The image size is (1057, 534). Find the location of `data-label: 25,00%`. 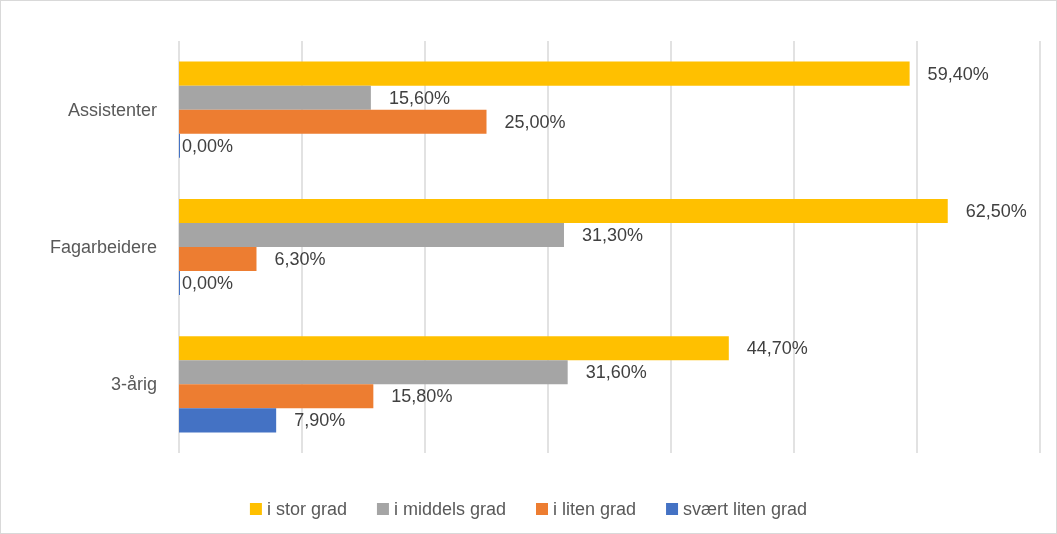

data-label: 25,00% is located at coordinates (535, 121).